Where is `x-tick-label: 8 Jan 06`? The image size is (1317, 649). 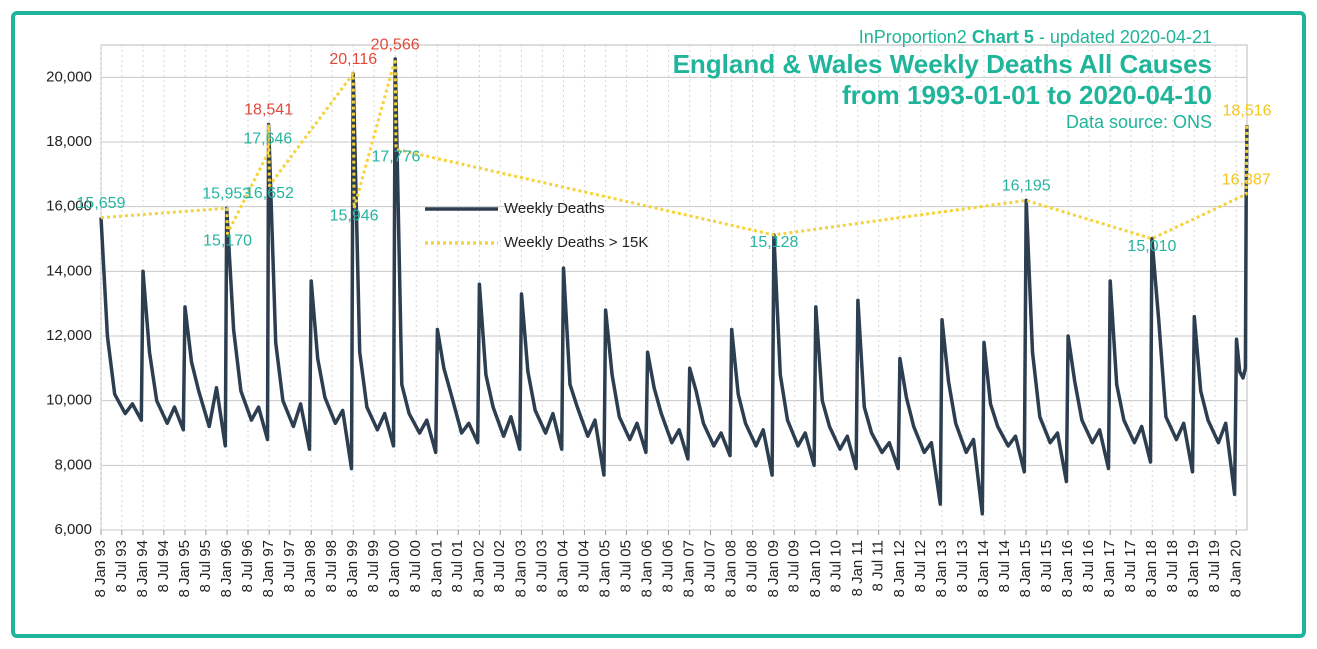
x-tick-label: 8 Jan 06 is located at coordinates (647, 569).